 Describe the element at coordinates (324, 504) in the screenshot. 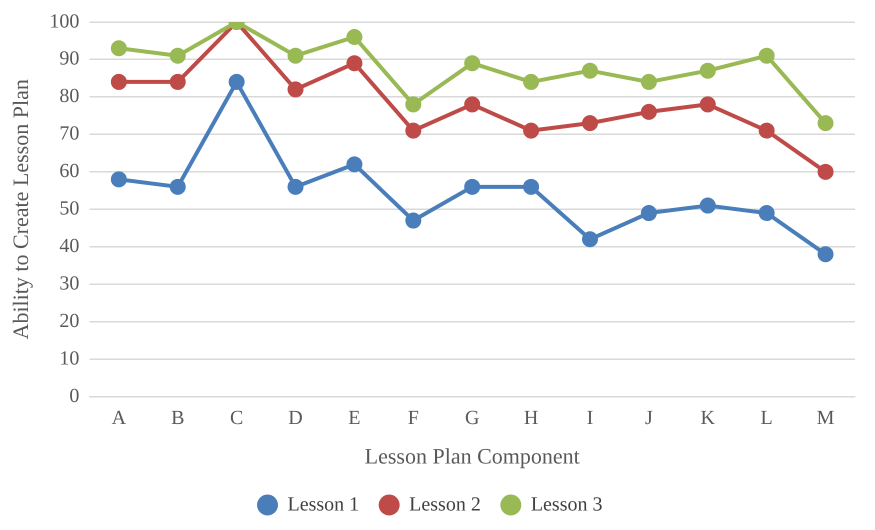

I see `legend-label: Lesson 1` at that location.